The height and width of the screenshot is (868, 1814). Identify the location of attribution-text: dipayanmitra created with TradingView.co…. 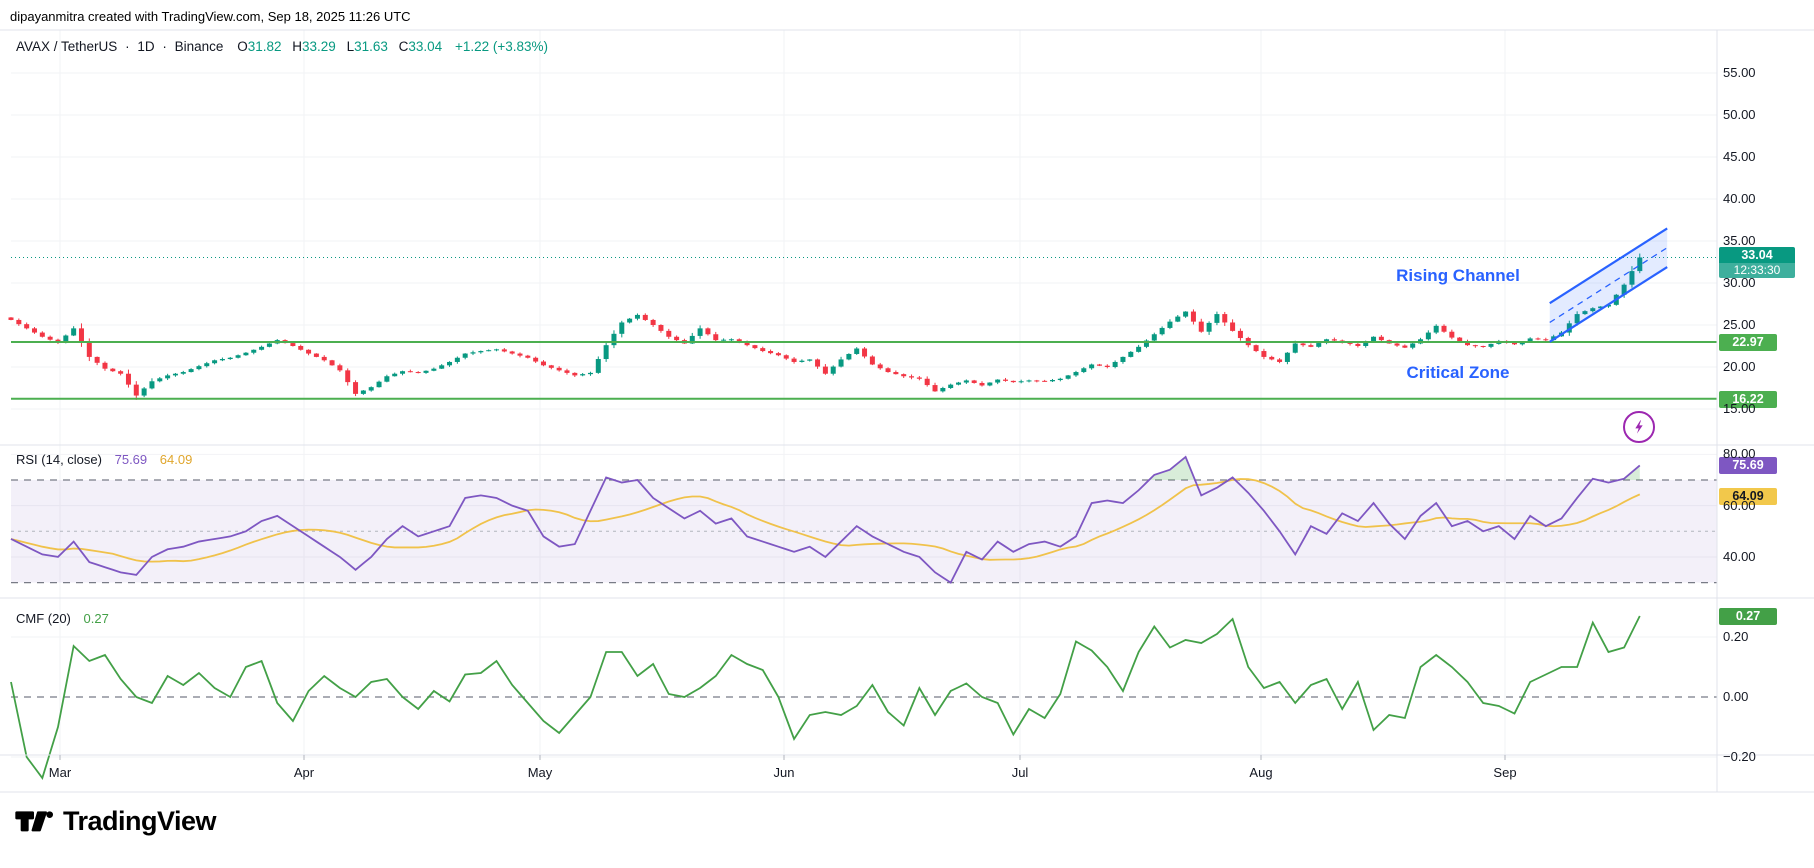
(210, 16).